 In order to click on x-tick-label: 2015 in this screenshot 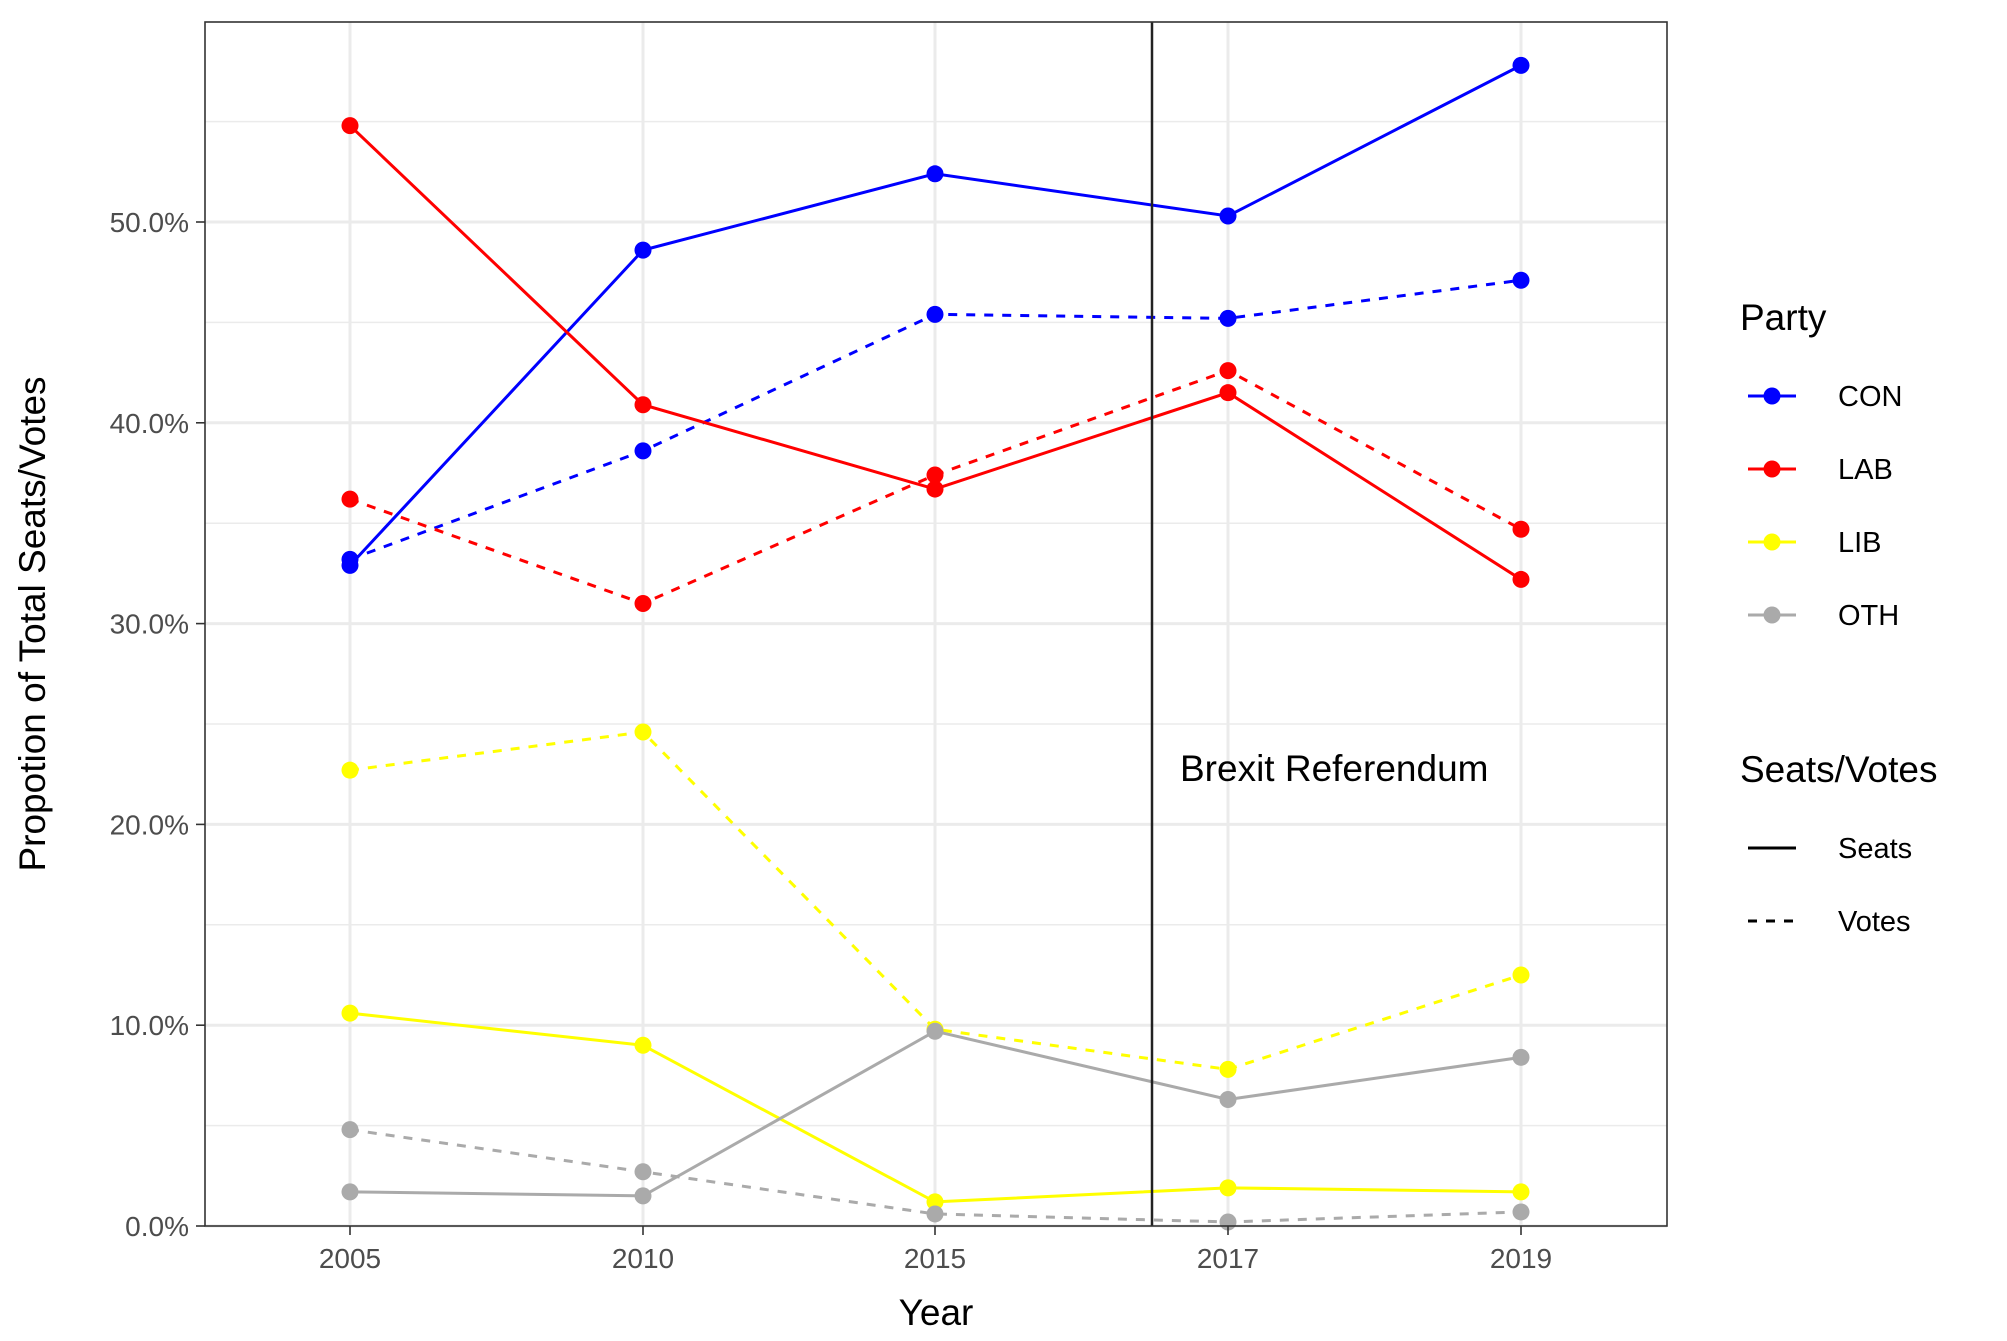, I will do `click(935, 1258)`.